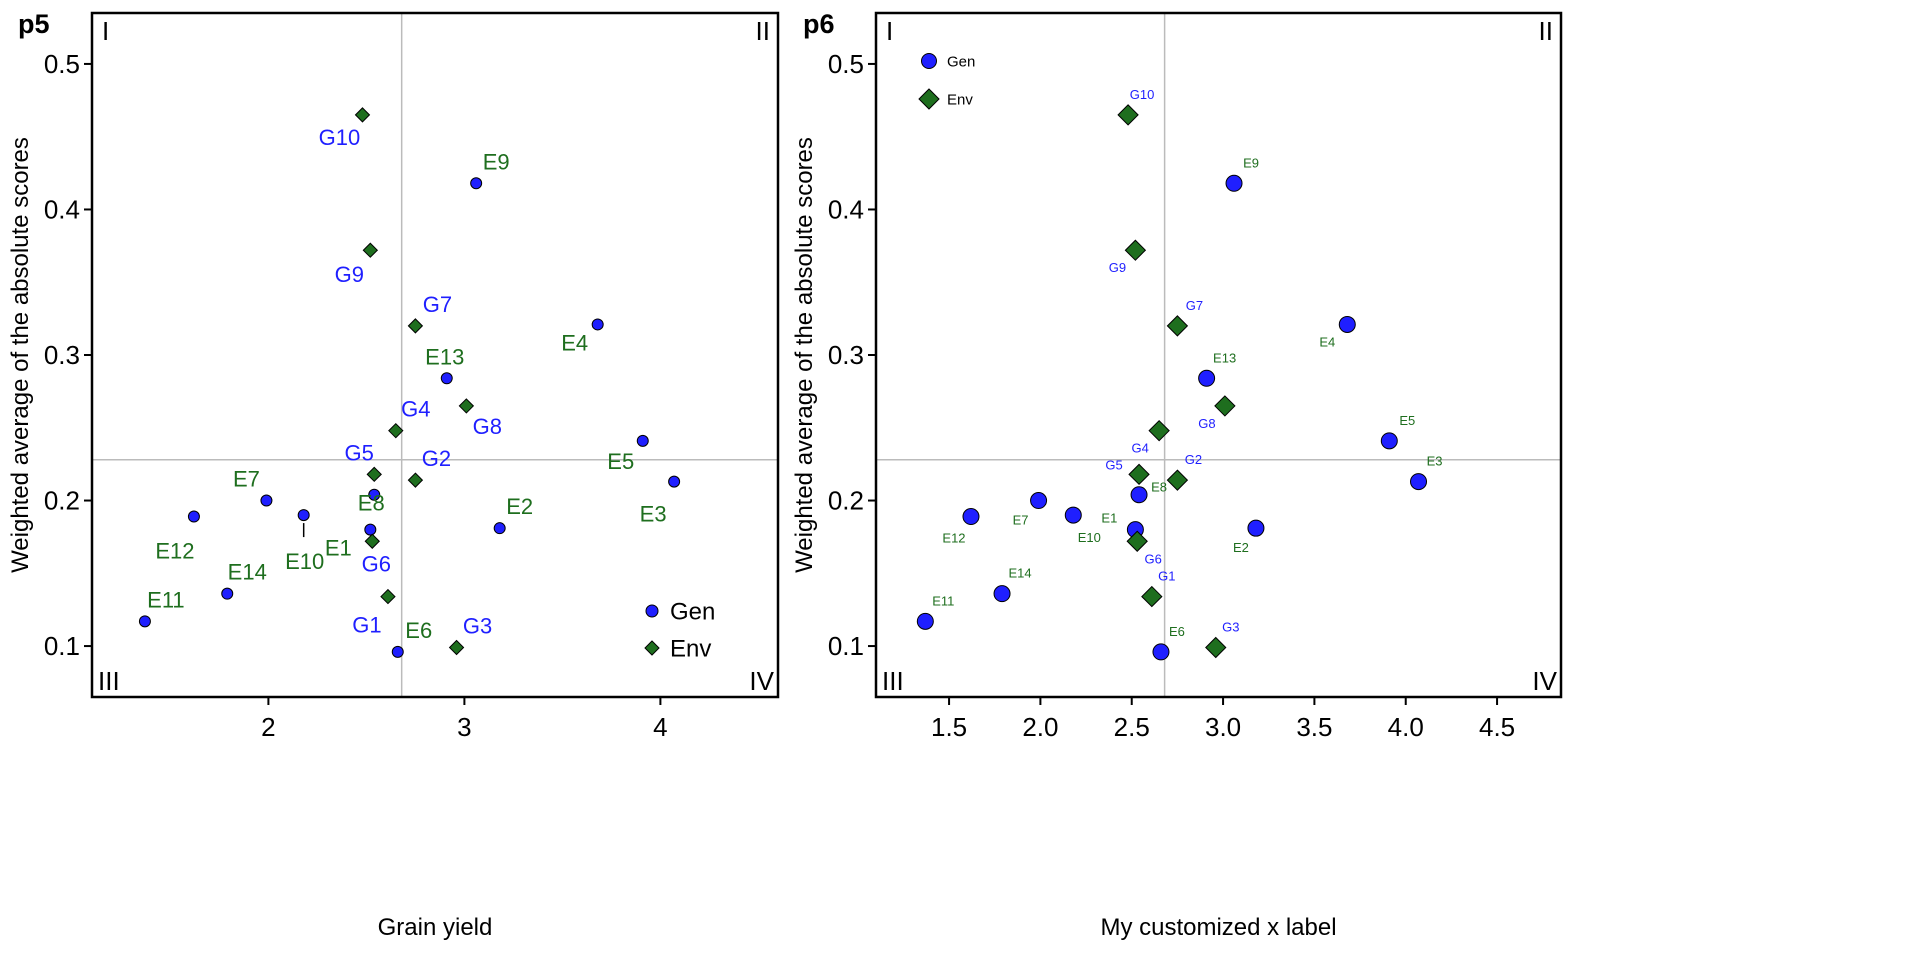  I want to click on data-label-E7: E7, so click(1021, 520).